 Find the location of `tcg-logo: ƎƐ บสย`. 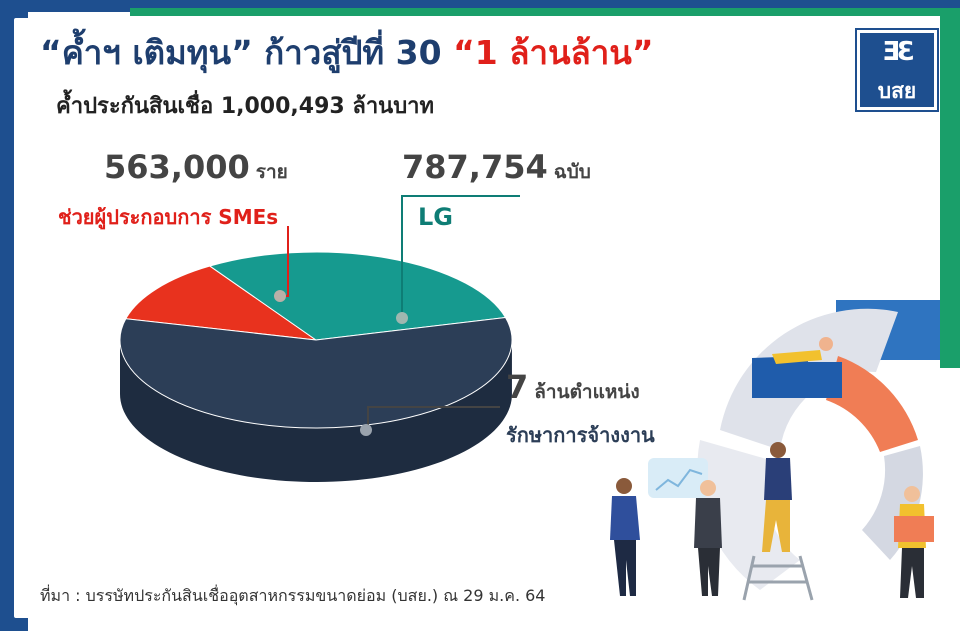

tcg-logo: ƎƐ บสย is located at coordinates (897, 70).